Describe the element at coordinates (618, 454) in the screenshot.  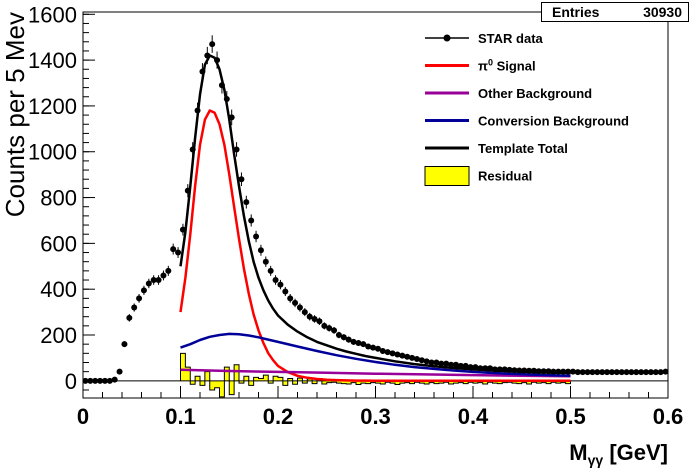
I see `x-axis-title: Mγγ [GeV]` at that location.